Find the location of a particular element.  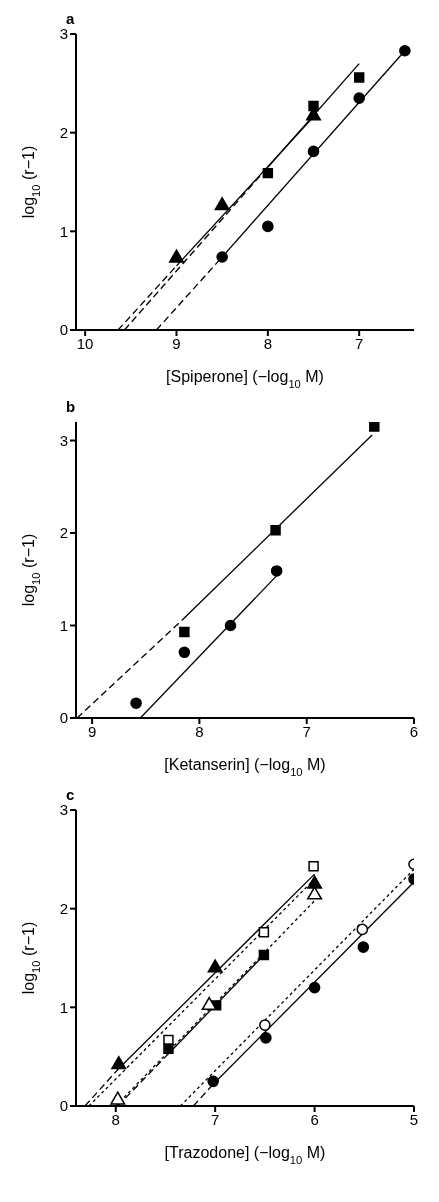

chart-title: c is located at coordinates (70, 794).